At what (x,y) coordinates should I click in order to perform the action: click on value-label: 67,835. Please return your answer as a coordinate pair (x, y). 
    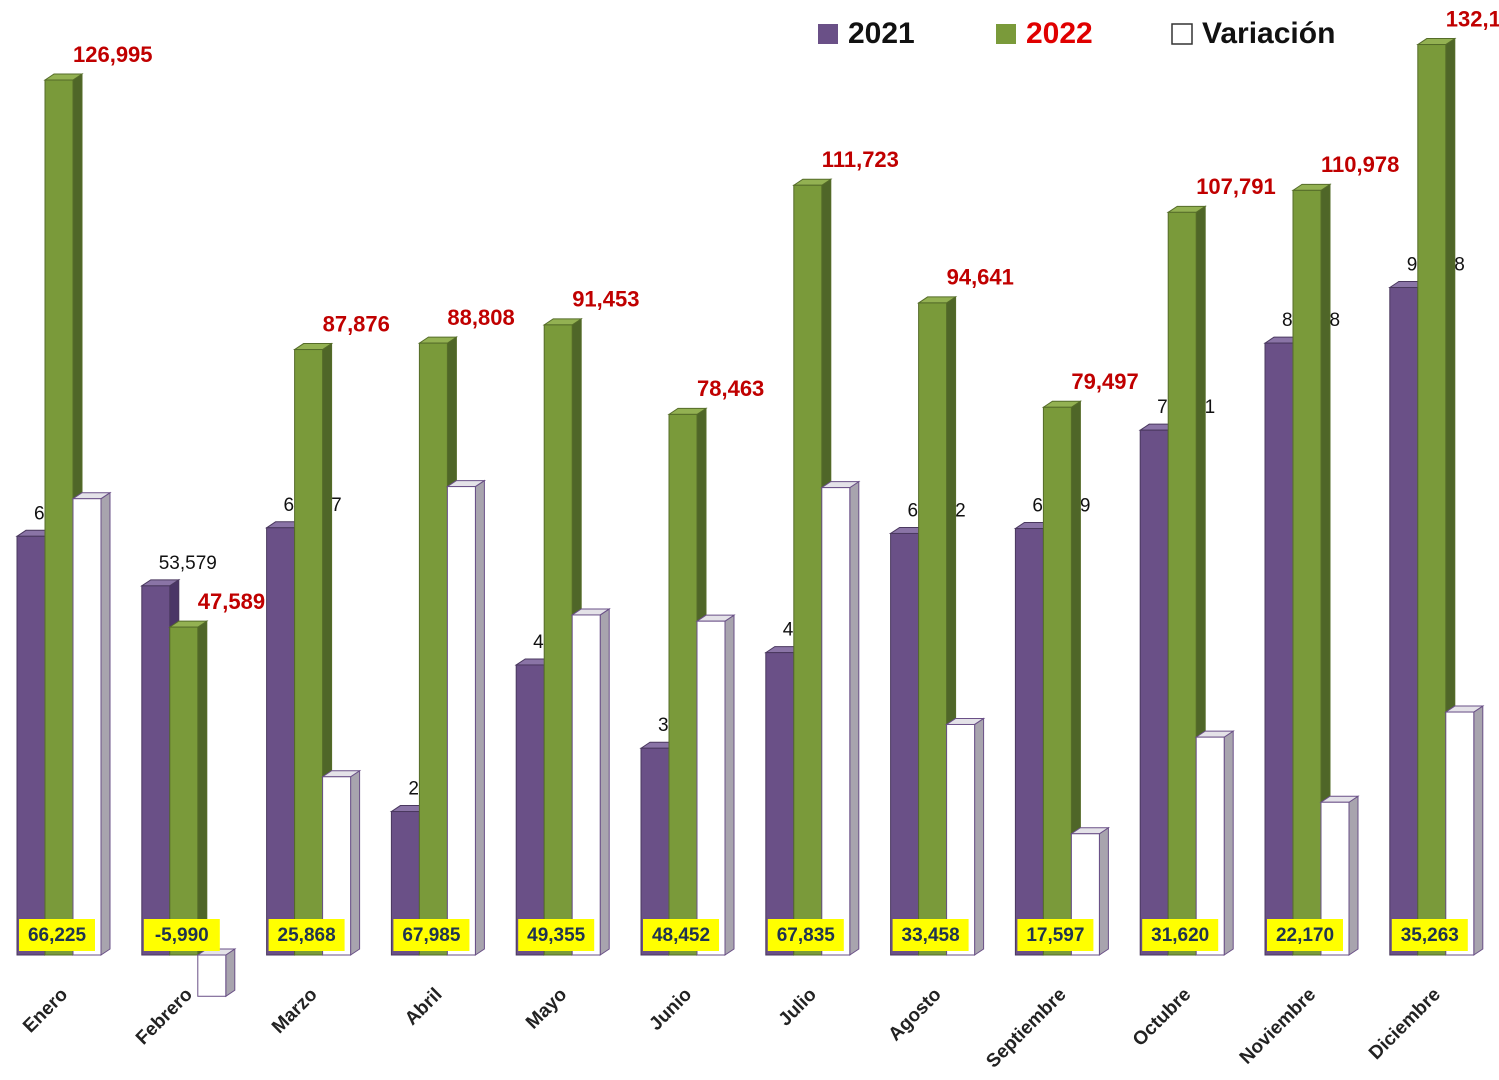
    Looking at the image, I should click on (806, 935).